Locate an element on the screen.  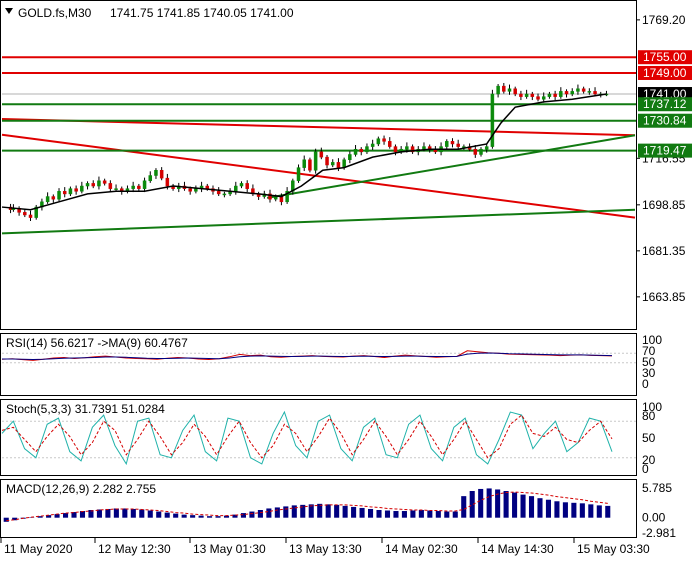
macd-axis-label: 0.00 is located at coordinates (654, 518).